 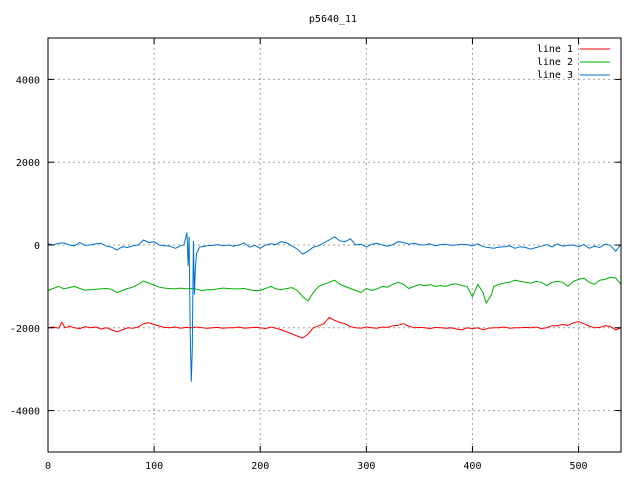 What do you see at coordinates (573, 62) in the screenshot?
I see `legend: line 1 line 2 line 3` at bounding box center [573, 62].